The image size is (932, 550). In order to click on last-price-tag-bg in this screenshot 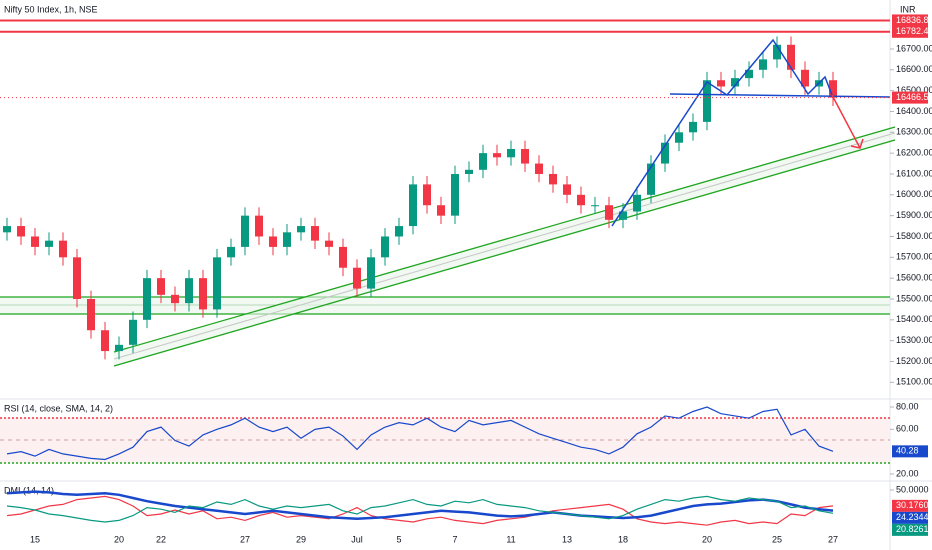, I will do `click(910, 97)`.